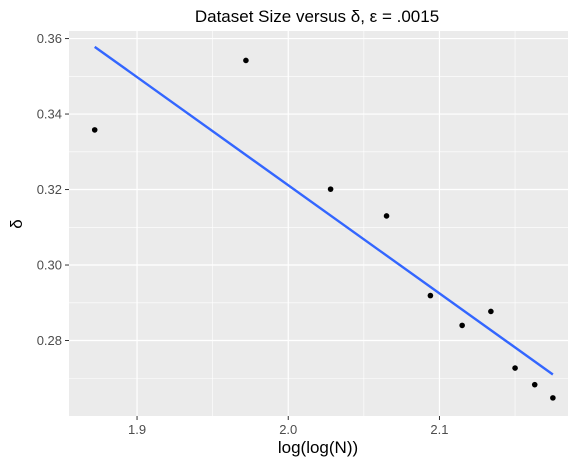 This screenshot has width=574, height=463. What do you see at coordinates (49, 340) in the screenshot?
I see `y-tick-label: 0.28` at bounding box center [49, 340].